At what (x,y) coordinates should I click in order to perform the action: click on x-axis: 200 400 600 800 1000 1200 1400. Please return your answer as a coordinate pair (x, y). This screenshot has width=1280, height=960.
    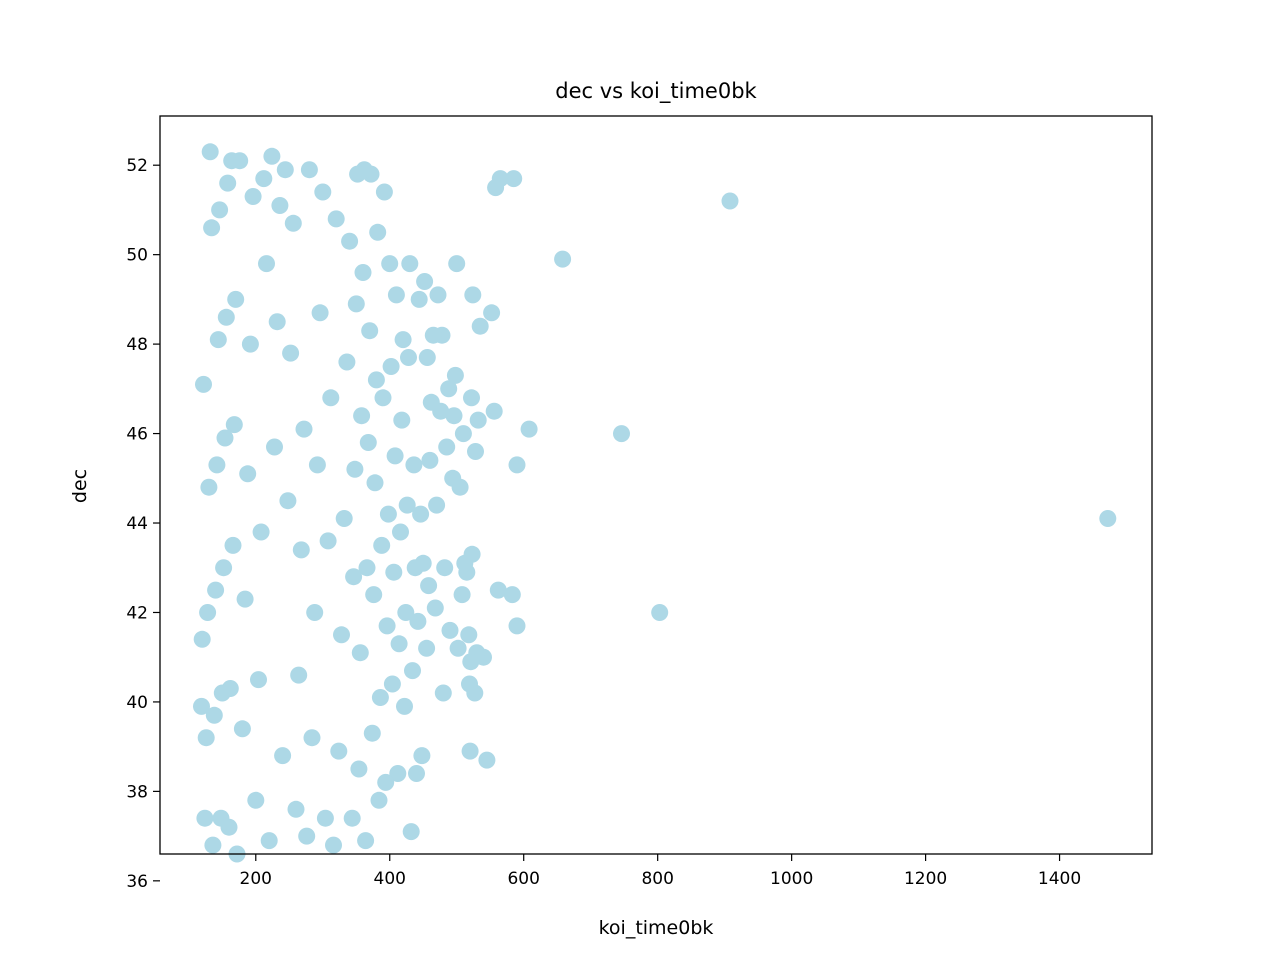
    Looking at the image, I should click on (660, 871).